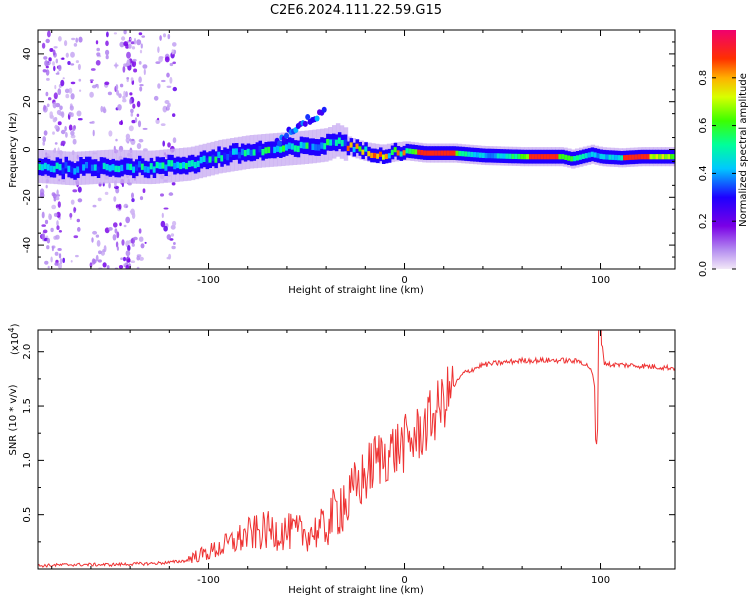  Describe the element at coordinates (600, 280) in the screenshot. I see `x-tick-label: 100` at that location.